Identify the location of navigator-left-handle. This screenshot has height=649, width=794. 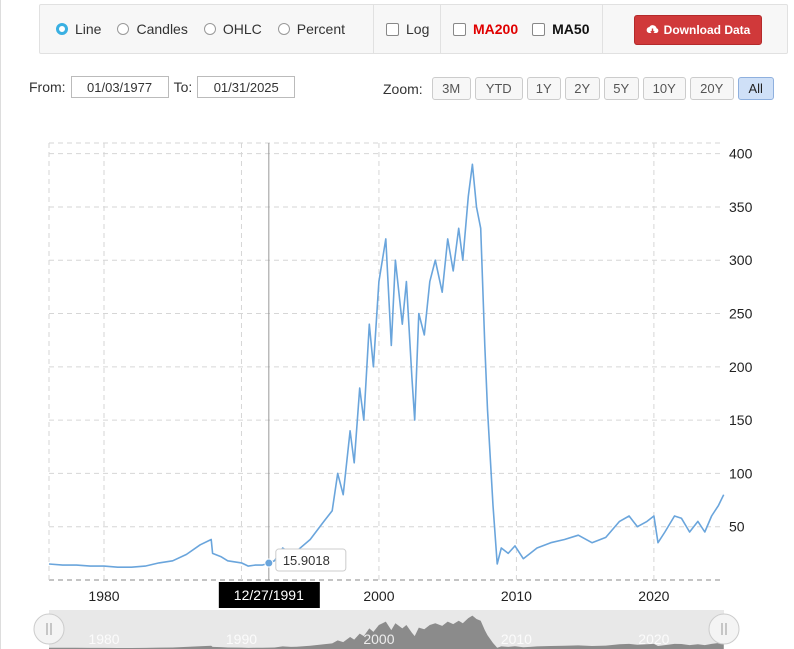
(49, 629).